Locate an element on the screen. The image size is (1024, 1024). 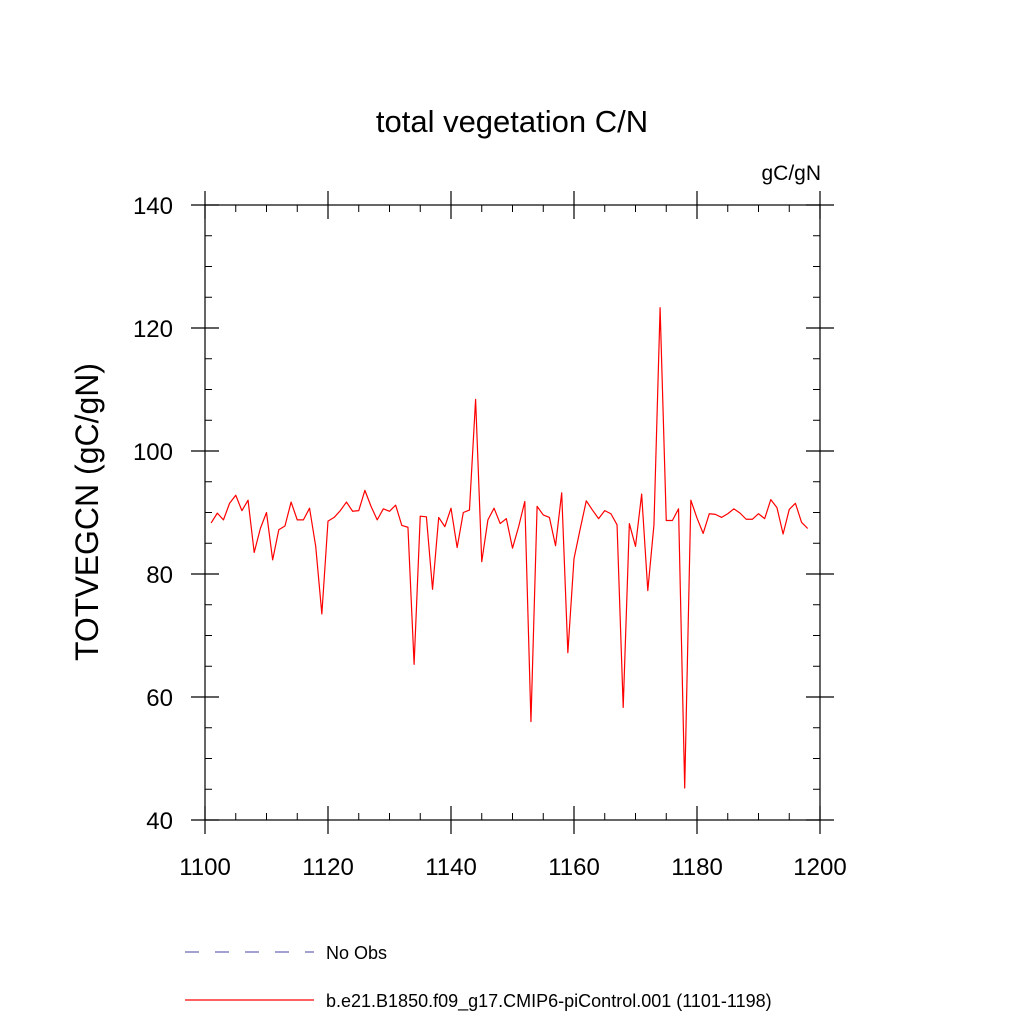
x-tick-label: 1180 is located at coordinates (697, 867).